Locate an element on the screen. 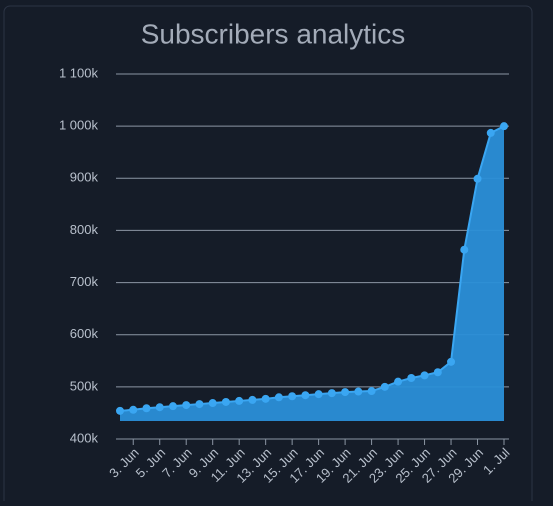 This screenshot has height=506, width=553. y-tick-label: 600k is located at coordinates (84, 333).